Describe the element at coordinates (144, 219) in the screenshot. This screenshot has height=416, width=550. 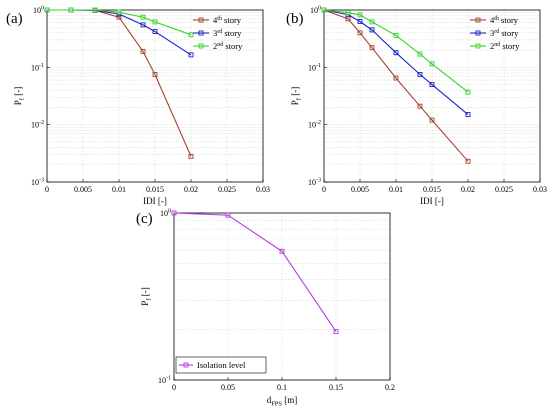
I see `panel-label: (c)` at that location.